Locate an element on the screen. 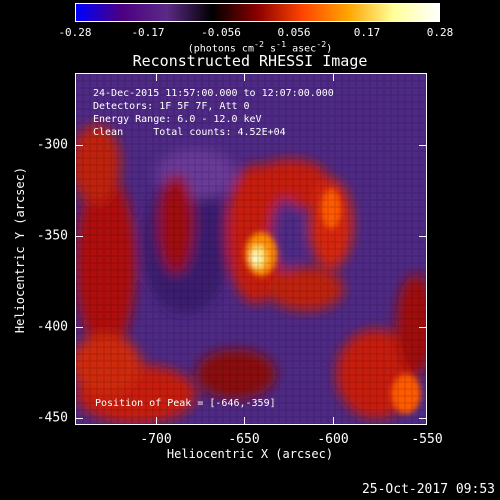 The image size is (500, 500). colorbar is located at coordinates (257, 12).